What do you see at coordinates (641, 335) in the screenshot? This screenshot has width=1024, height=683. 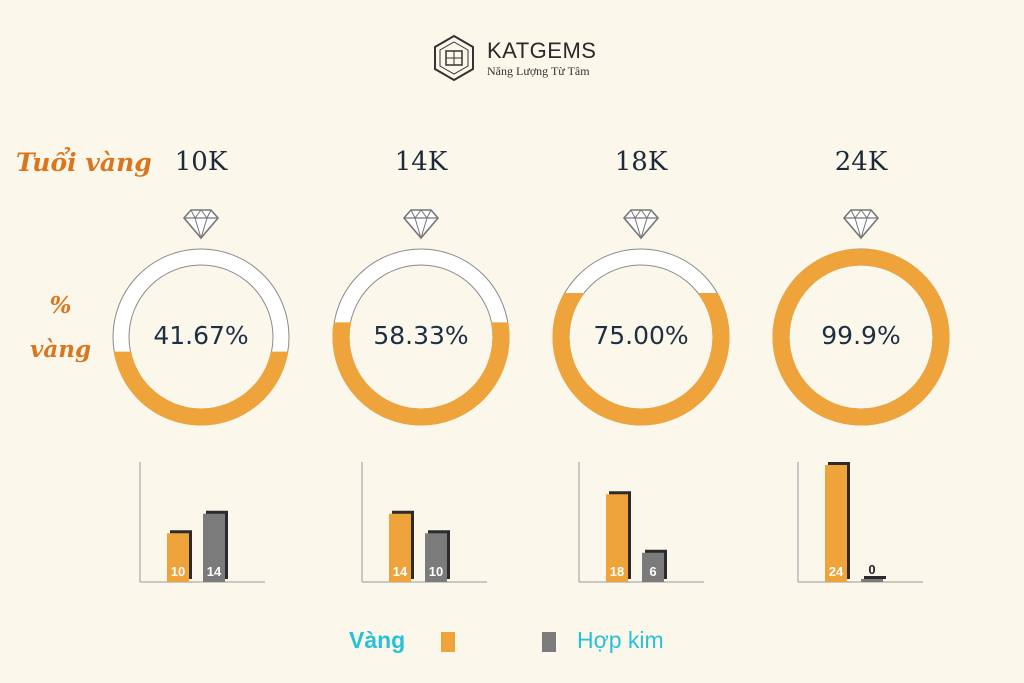 I see `gold-percent-label: 75.00%` at bounding box center [641, 335].